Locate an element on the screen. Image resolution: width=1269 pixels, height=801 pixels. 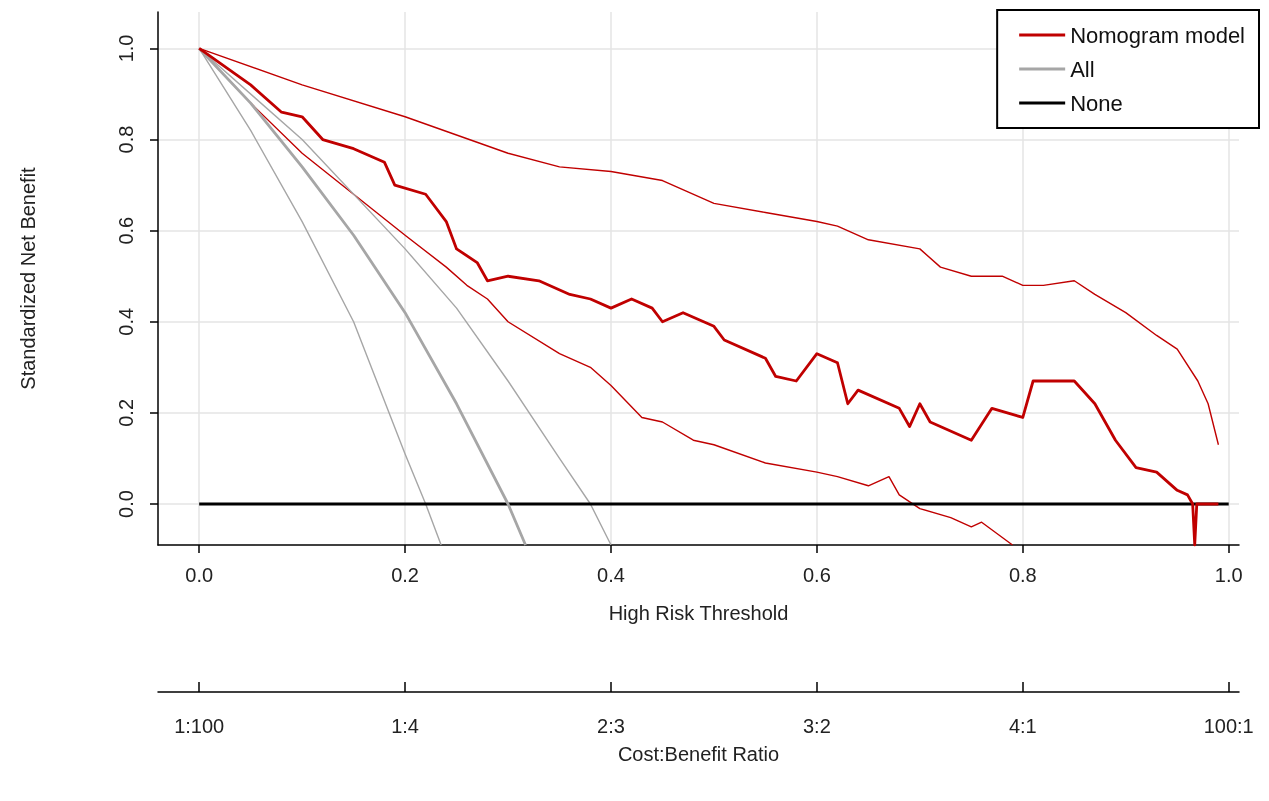
text: 100:1 is located at coordinates (1228, 726).